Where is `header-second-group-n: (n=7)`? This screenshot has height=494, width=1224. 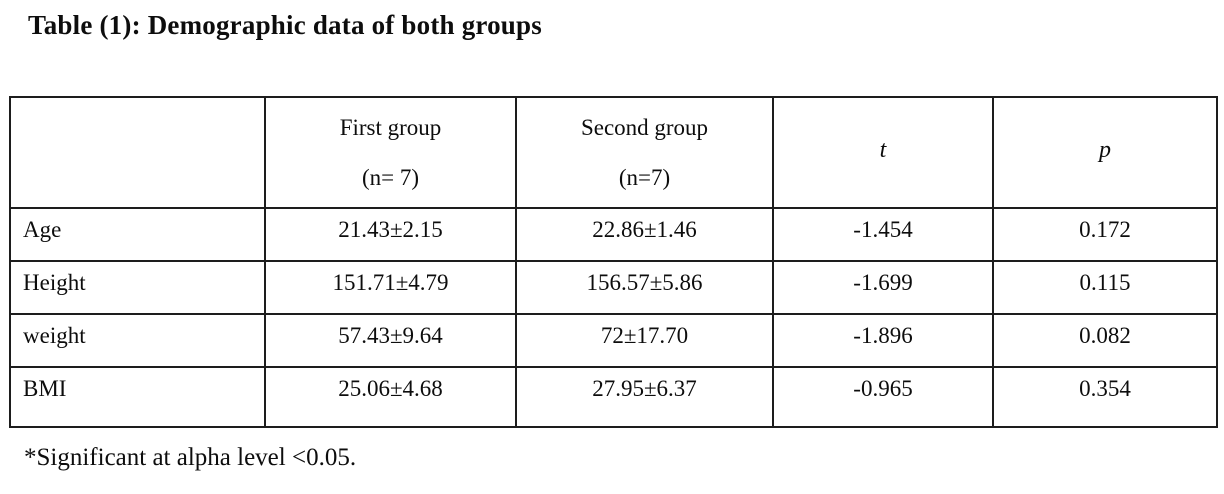
header-second-group-n: (n=7) is located at coordinates (644, 177).